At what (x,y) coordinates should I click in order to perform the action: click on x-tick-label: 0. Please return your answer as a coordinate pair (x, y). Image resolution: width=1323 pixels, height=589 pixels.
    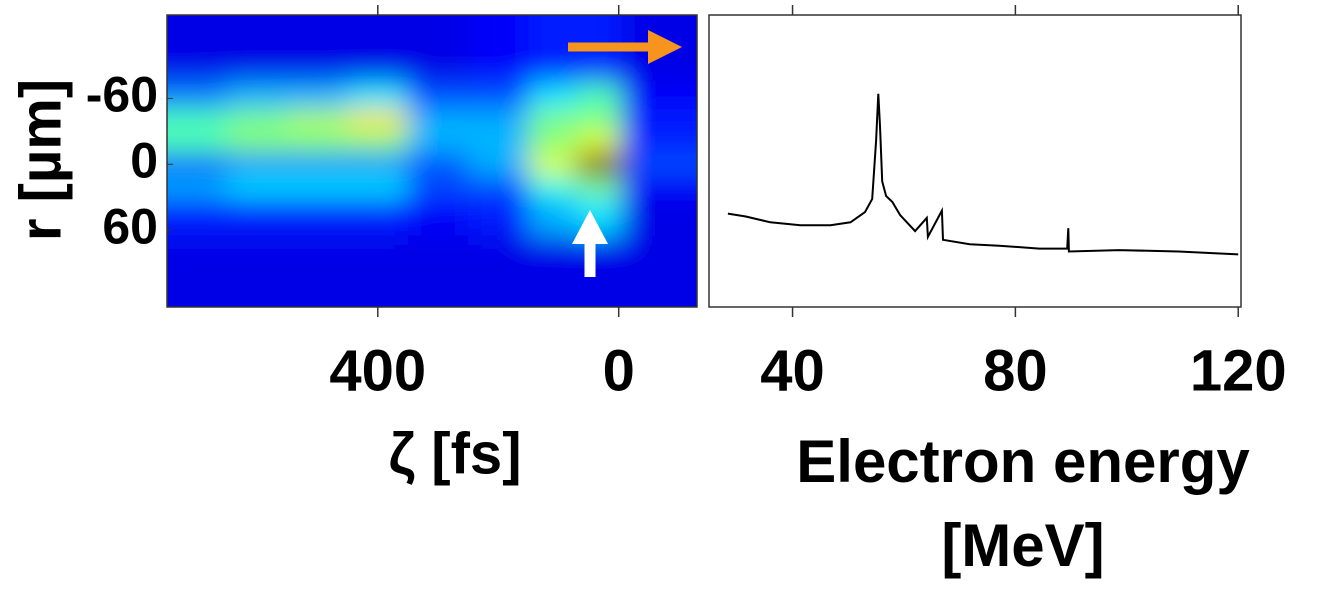
    Looking at the image, I should click on (619, 370).